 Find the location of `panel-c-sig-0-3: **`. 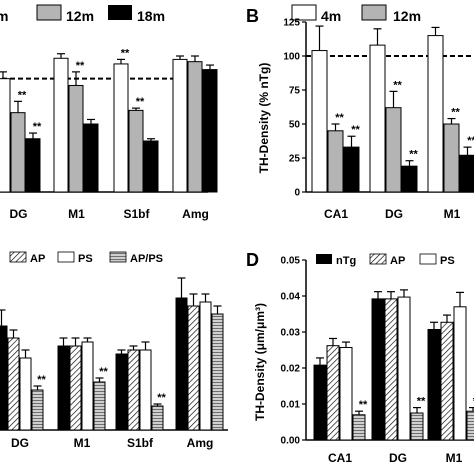

panel-c-sig-0-3: ** is located at coordinates (41, 380).